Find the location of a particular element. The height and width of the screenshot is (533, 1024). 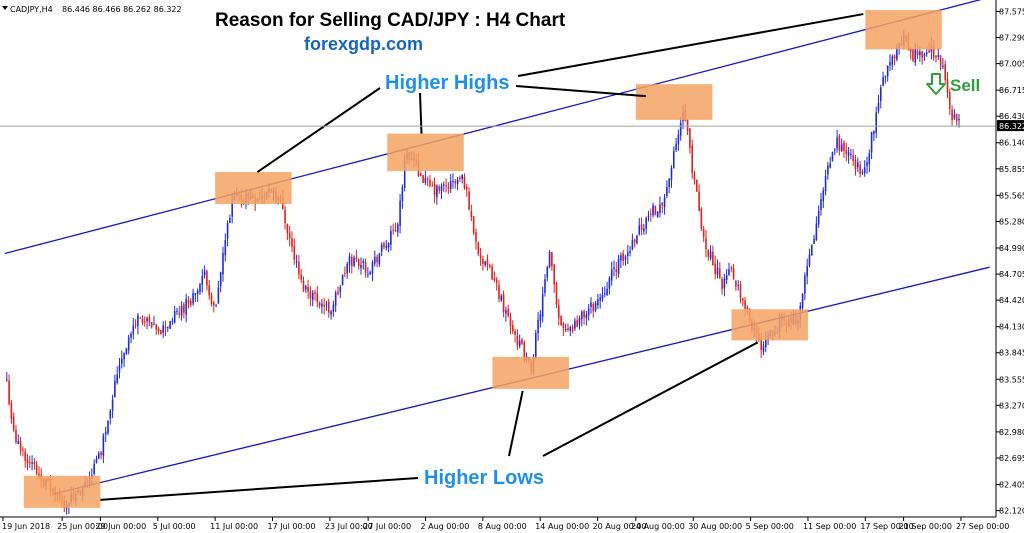

symbol-label: CADJPY,H4 is located at coordinates (31, 9).